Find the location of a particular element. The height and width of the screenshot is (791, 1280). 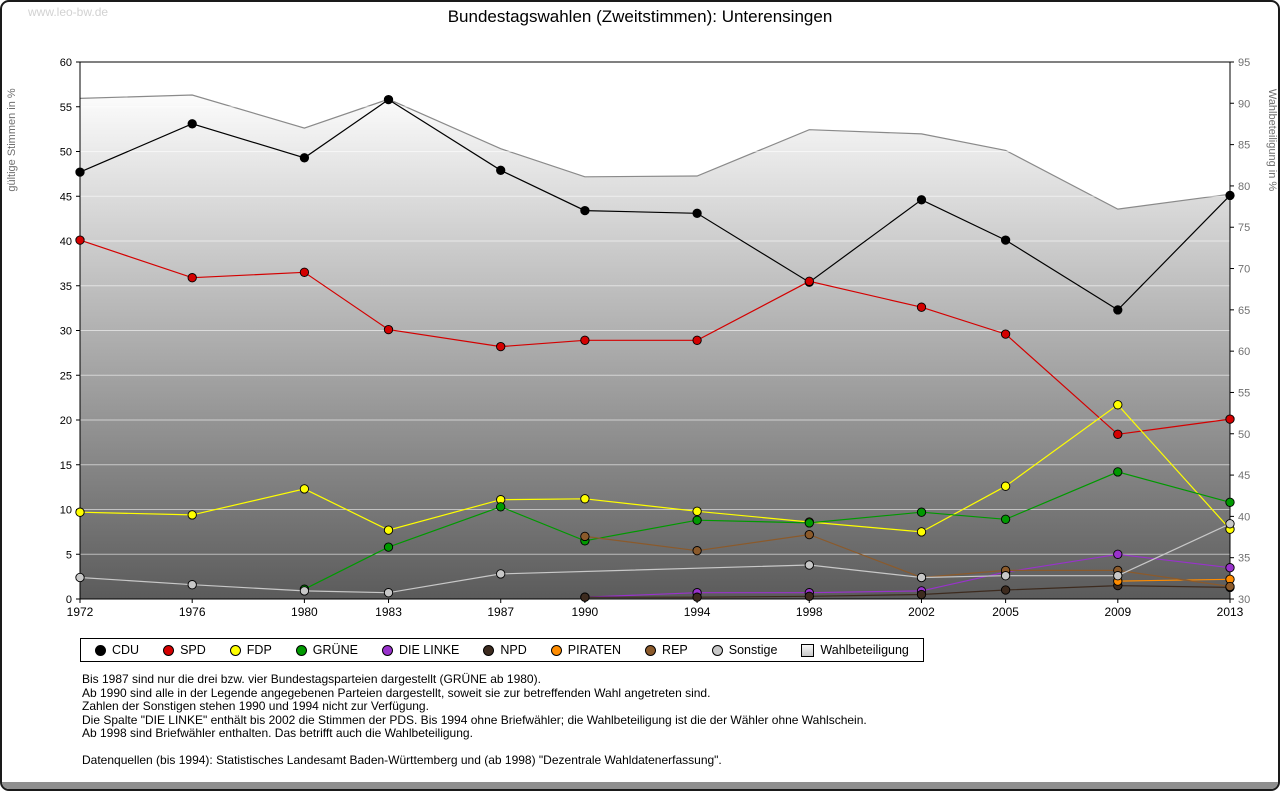

year-tick-label: 1976 is located at coordinates (192, 612).